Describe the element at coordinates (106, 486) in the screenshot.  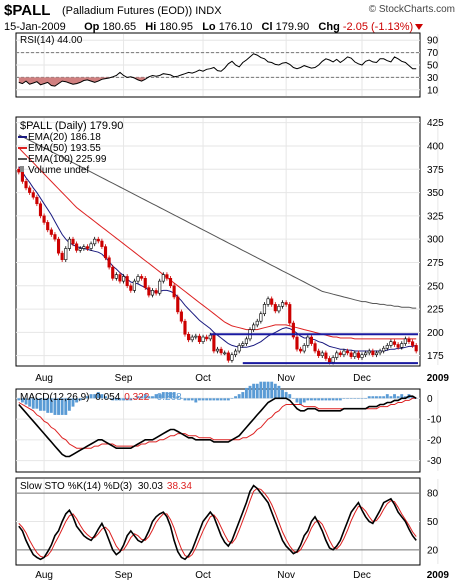
I see `sto-label: Slow STO %K(14) %D(3) 30.03 38.34` at that location.